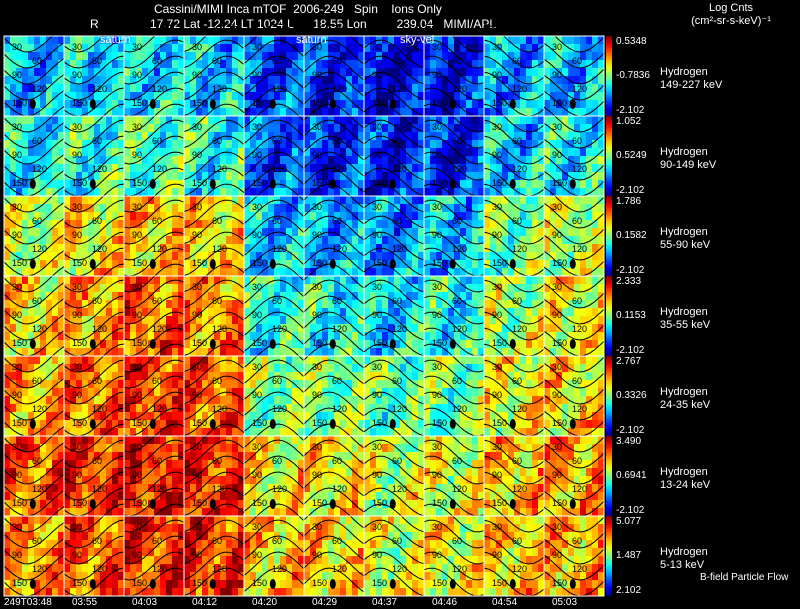 The height and width of the screenshot is (609, 800). I want to click on energy-range: 13-24 keV, so click(685, 485).